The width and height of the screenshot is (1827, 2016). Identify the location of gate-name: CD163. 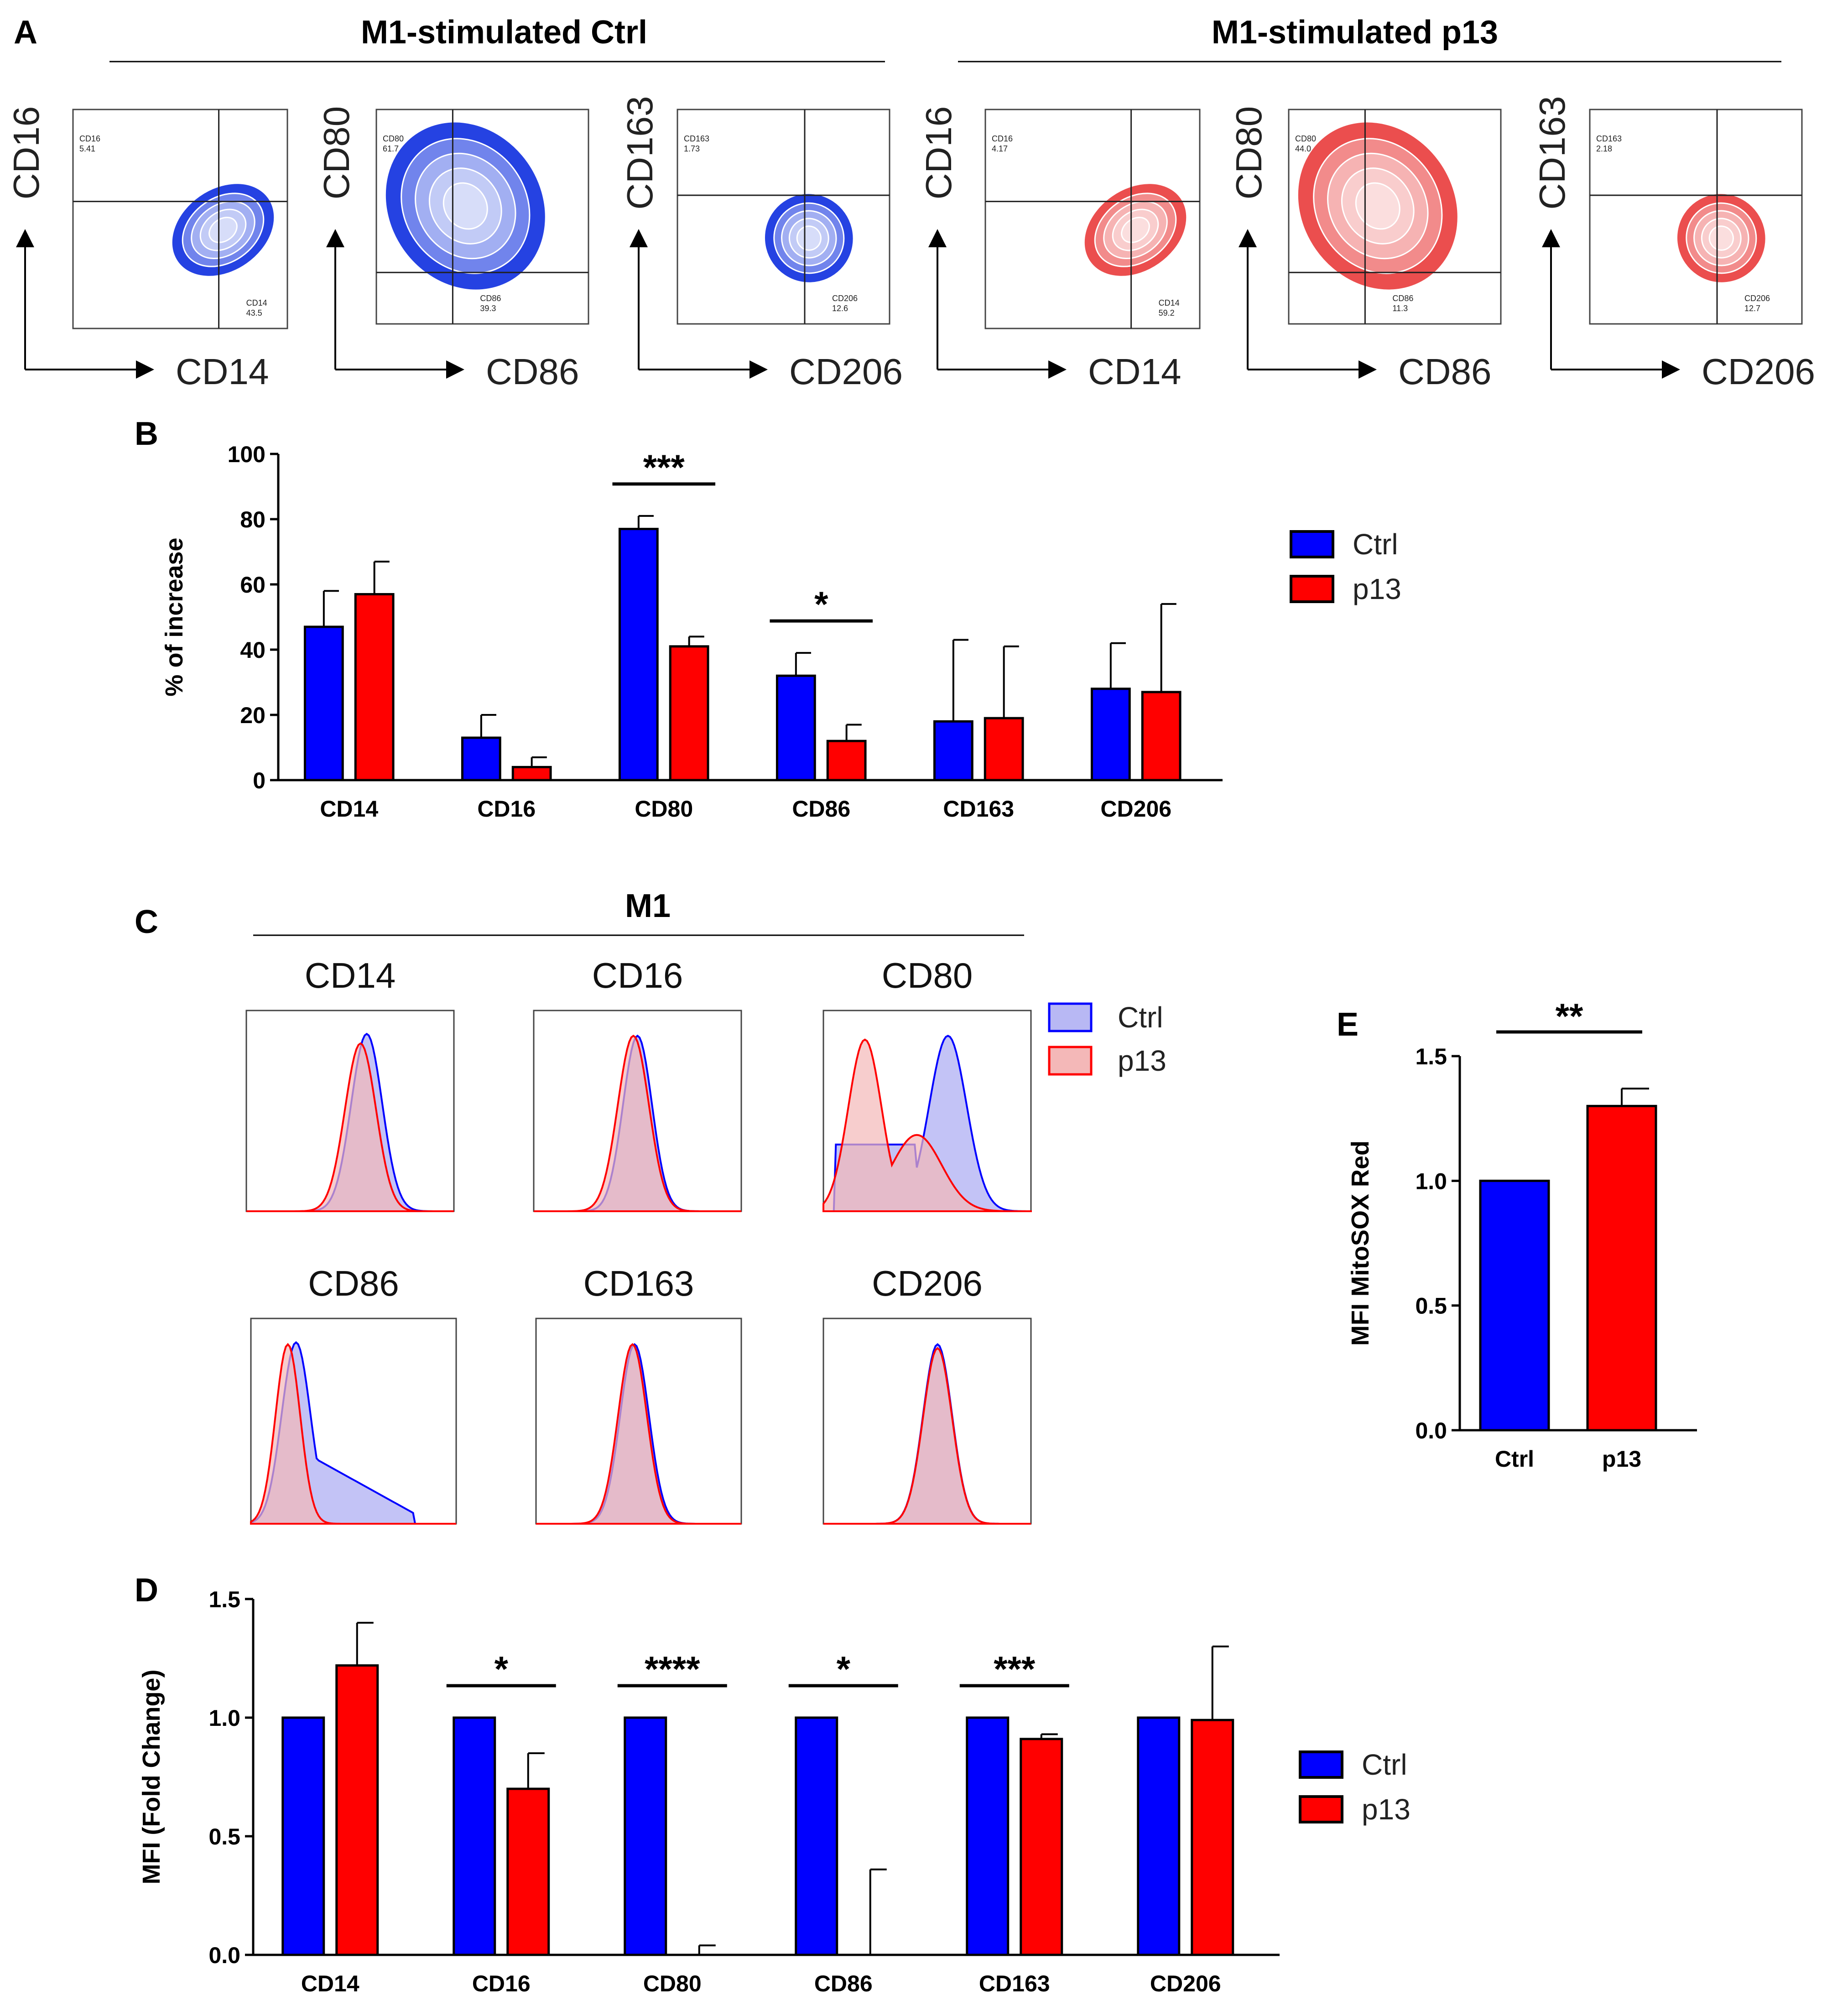
(1609, 138).